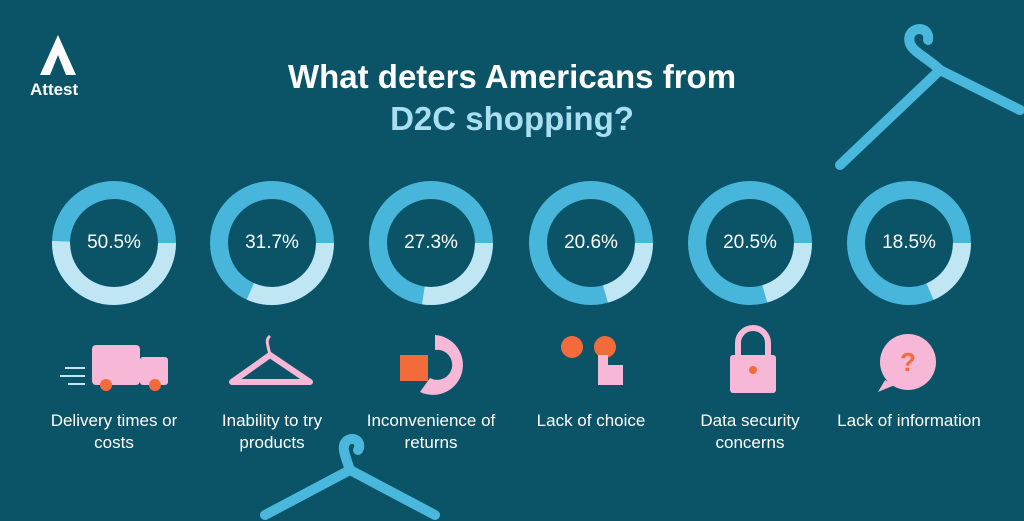  Describe the element at coordinates (592, 360) in the screenshot. I see `choice-icon` at that location.